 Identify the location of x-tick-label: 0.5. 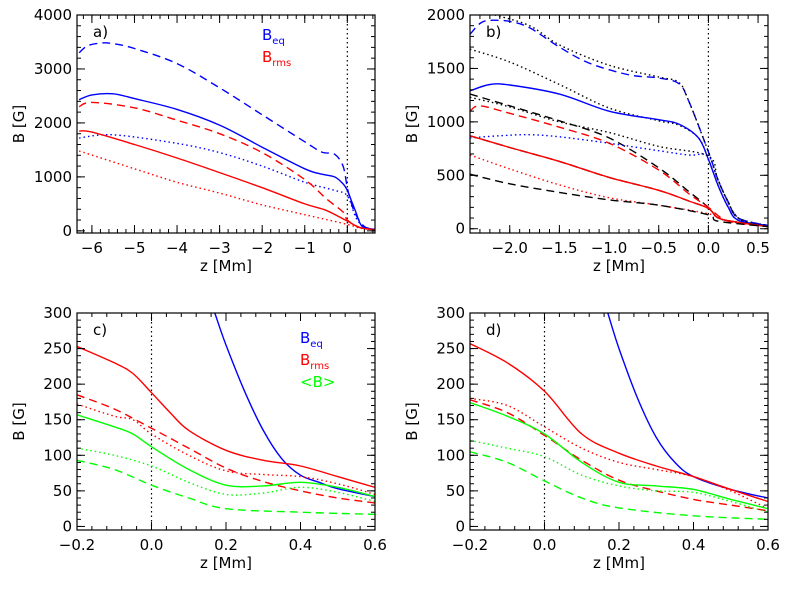
(758, 248).